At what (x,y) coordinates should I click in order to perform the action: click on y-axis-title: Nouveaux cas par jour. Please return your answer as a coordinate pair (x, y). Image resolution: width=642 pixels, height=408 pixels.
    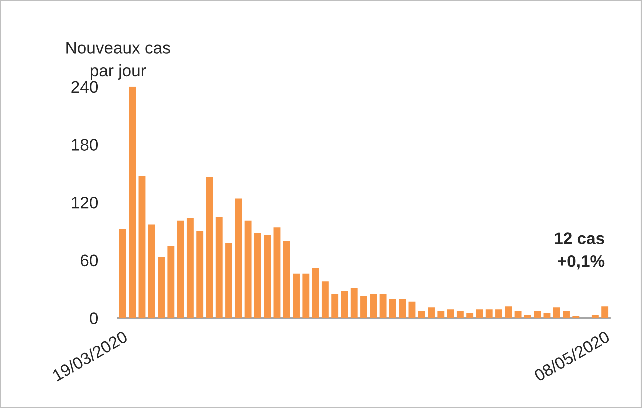
    Looking at the image, I should click on (118, 61).